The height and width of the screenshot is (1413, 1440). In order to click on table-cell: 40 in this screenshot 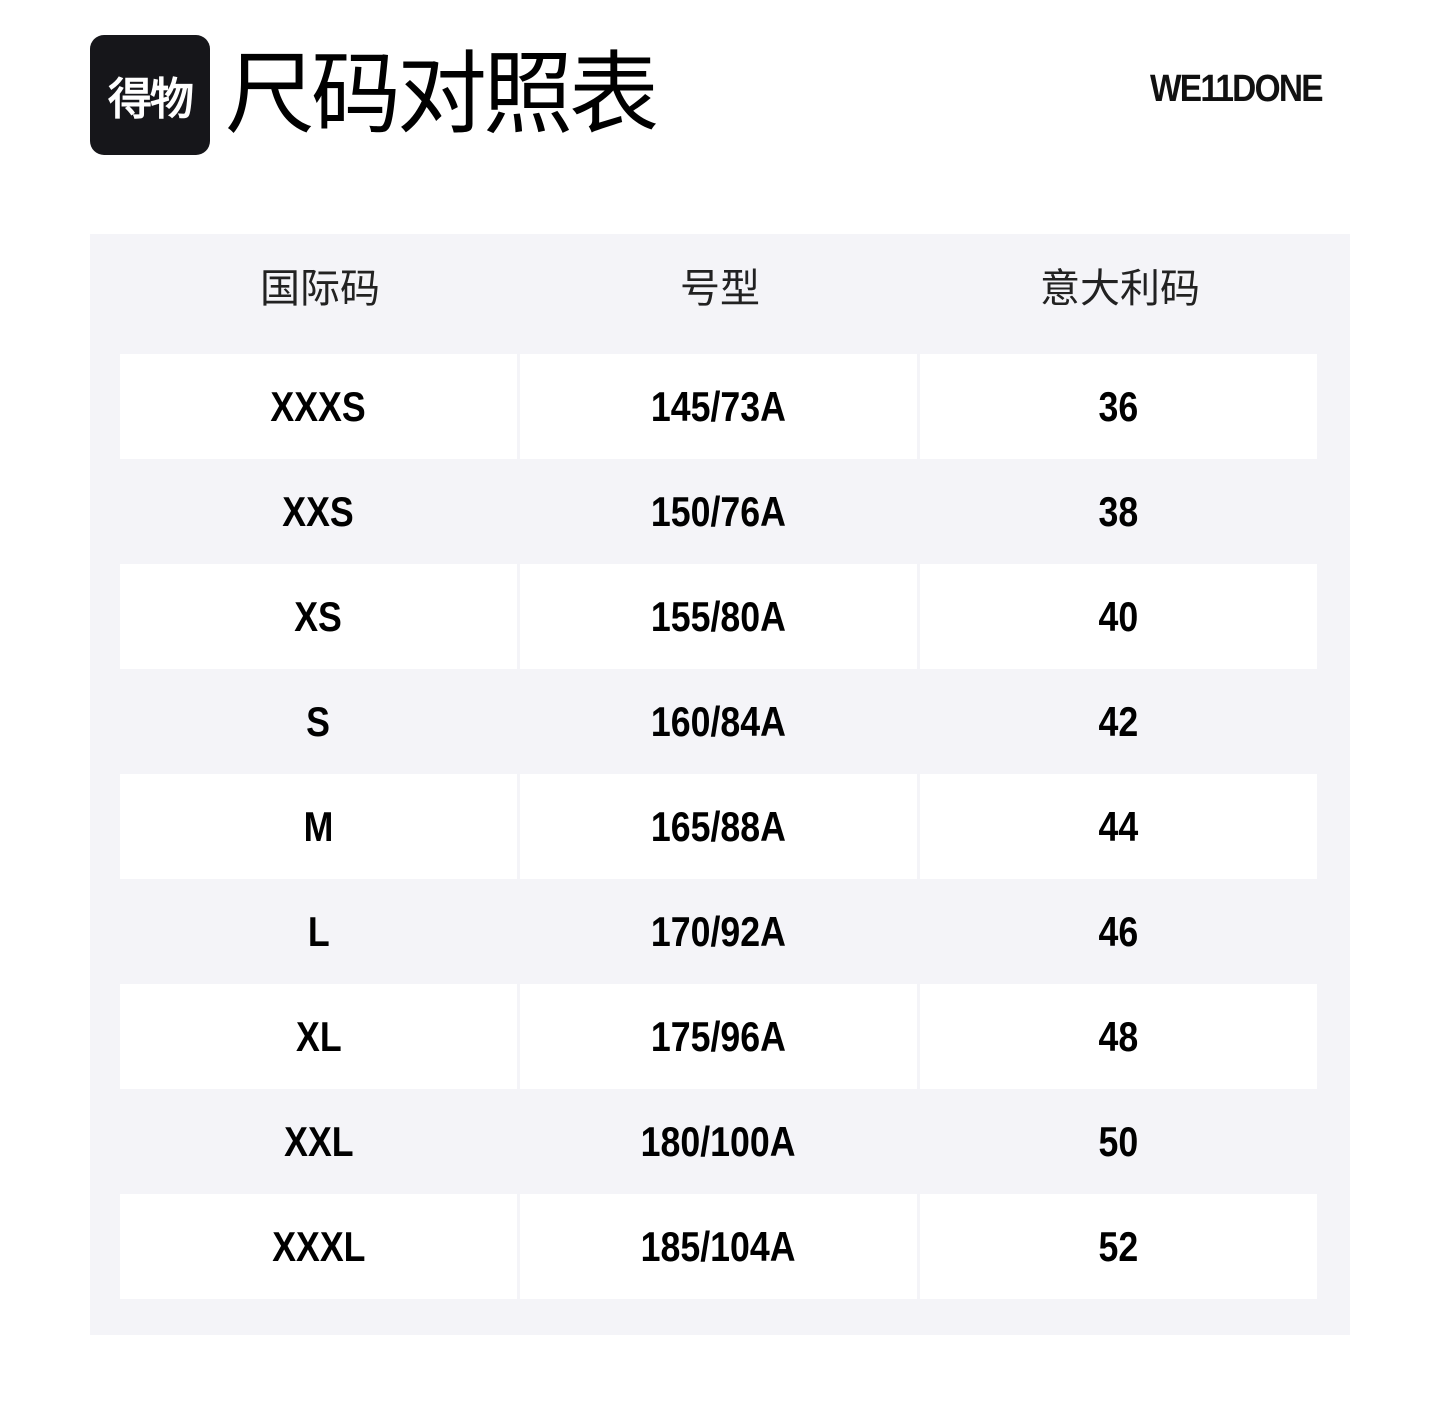, I will do `click(1118, 616)`.